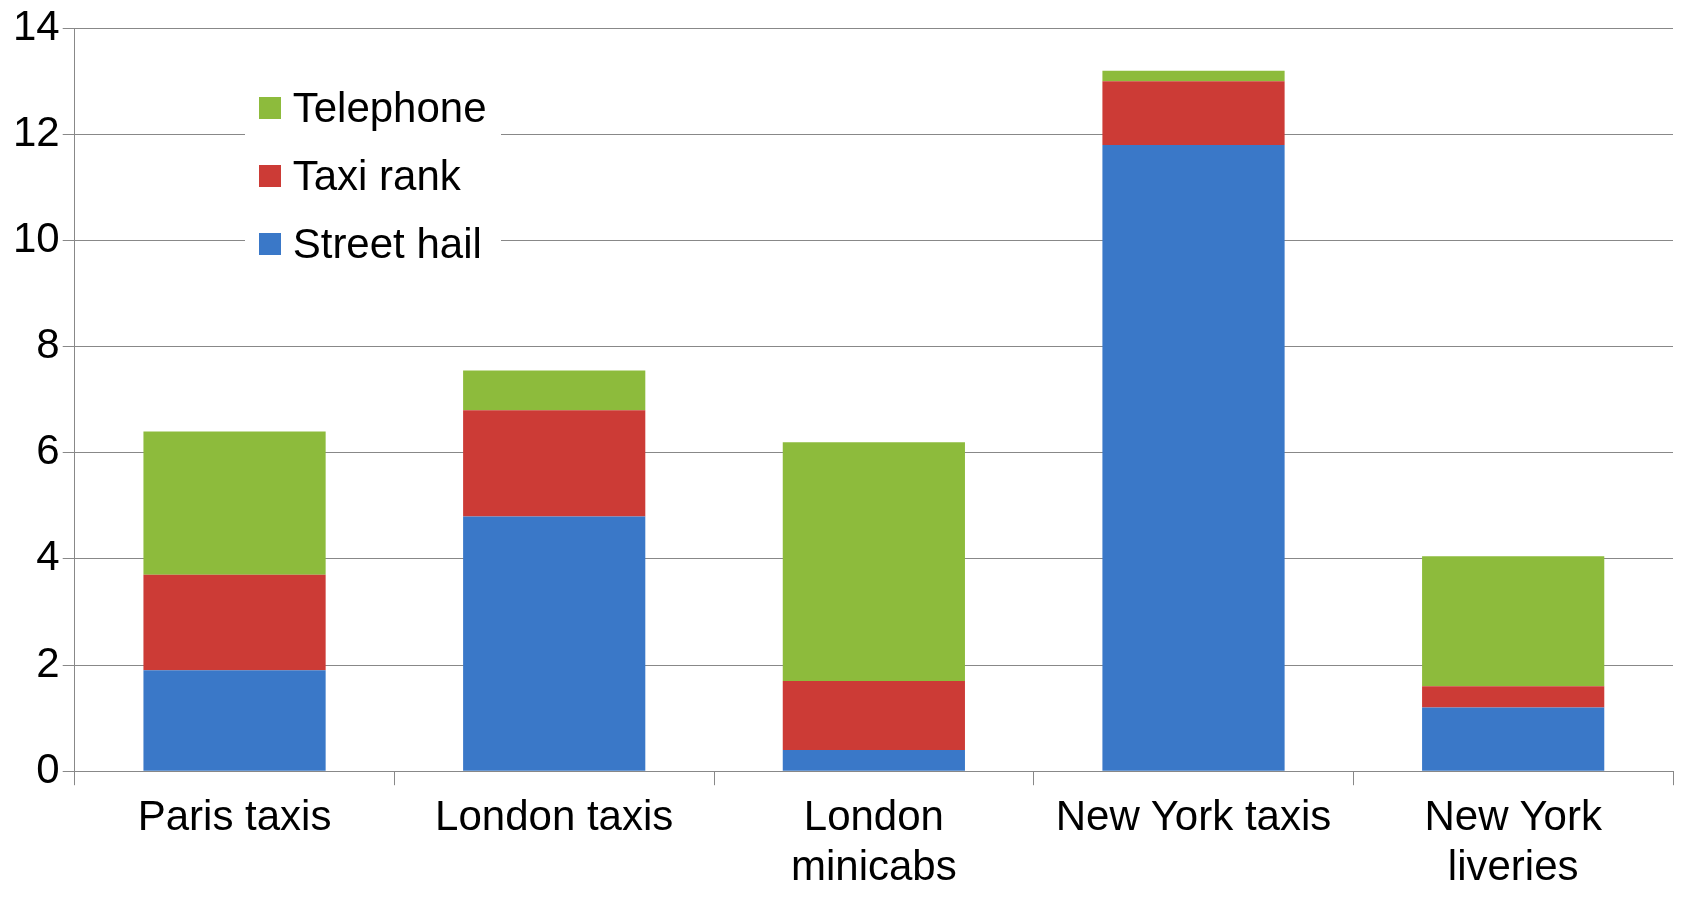 Image resolution: width=1683 pixels, height=902 pixels. I want to click on x-tick-label: New York liveries, so click(1513, 840).